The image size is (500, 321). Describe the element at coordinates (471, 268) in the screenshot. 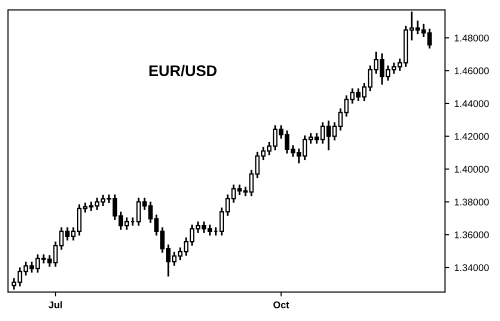

I see `y-tick-label: 1.34000` at that location.